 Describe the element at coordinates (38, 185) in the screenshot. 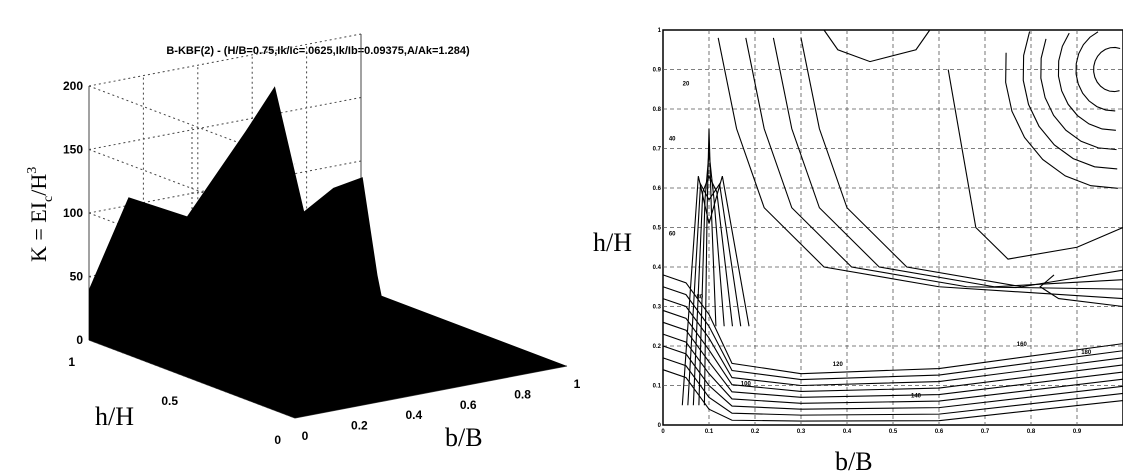

I see `z-axis-label-tail: /H` at that location.